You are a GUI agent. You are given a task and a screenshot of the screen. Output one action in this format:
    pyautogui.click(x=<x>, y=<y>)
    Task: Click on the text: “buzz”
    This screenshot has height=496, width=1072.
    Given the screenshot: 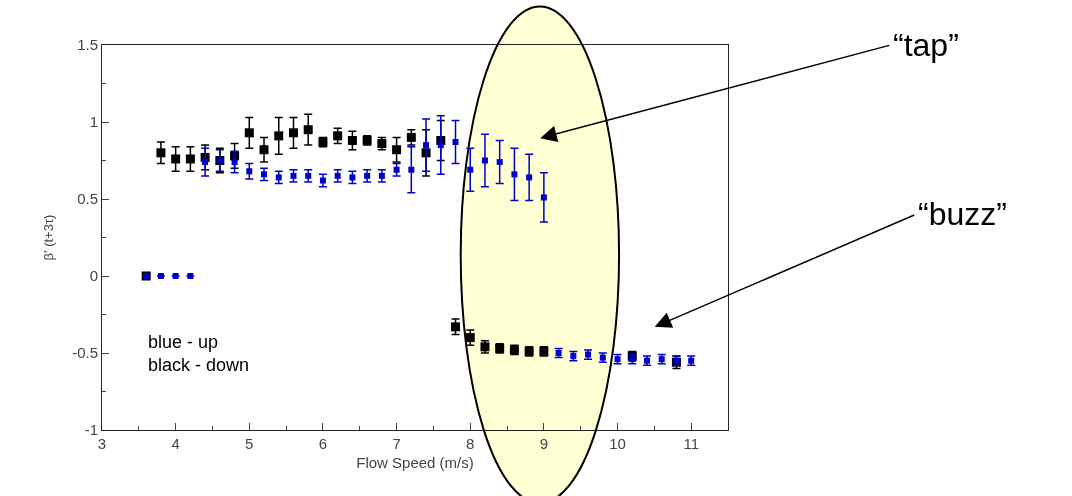 What is the action you would take?
    pyautogui.click(x=962, y=214)
    